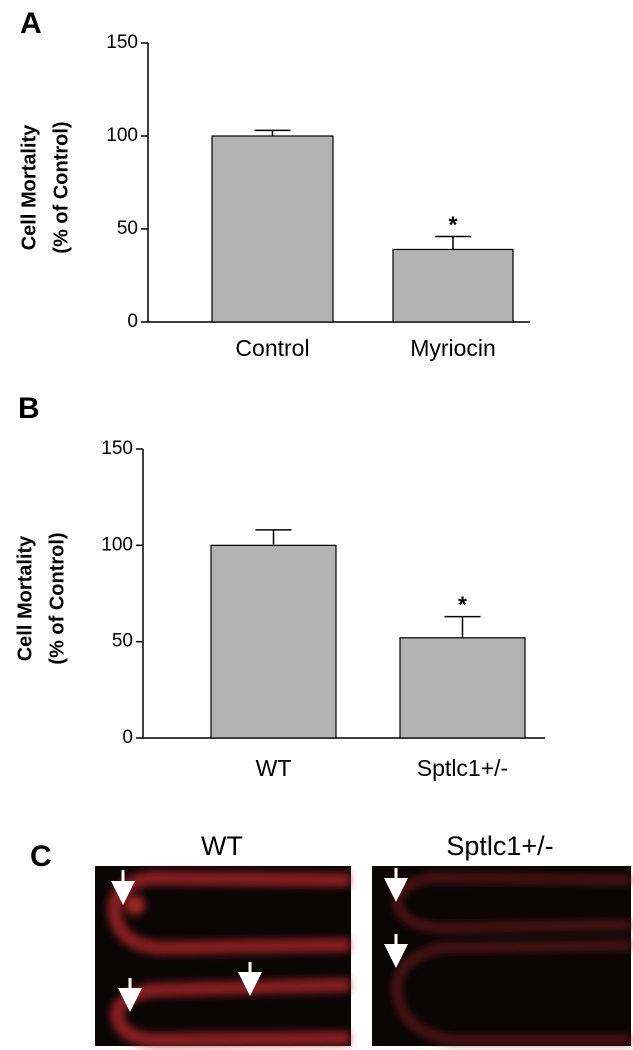  What do you see at coordinates (31, 23) in the screenshot?
I see `panel-label: A` at bounding box center [31, 23].